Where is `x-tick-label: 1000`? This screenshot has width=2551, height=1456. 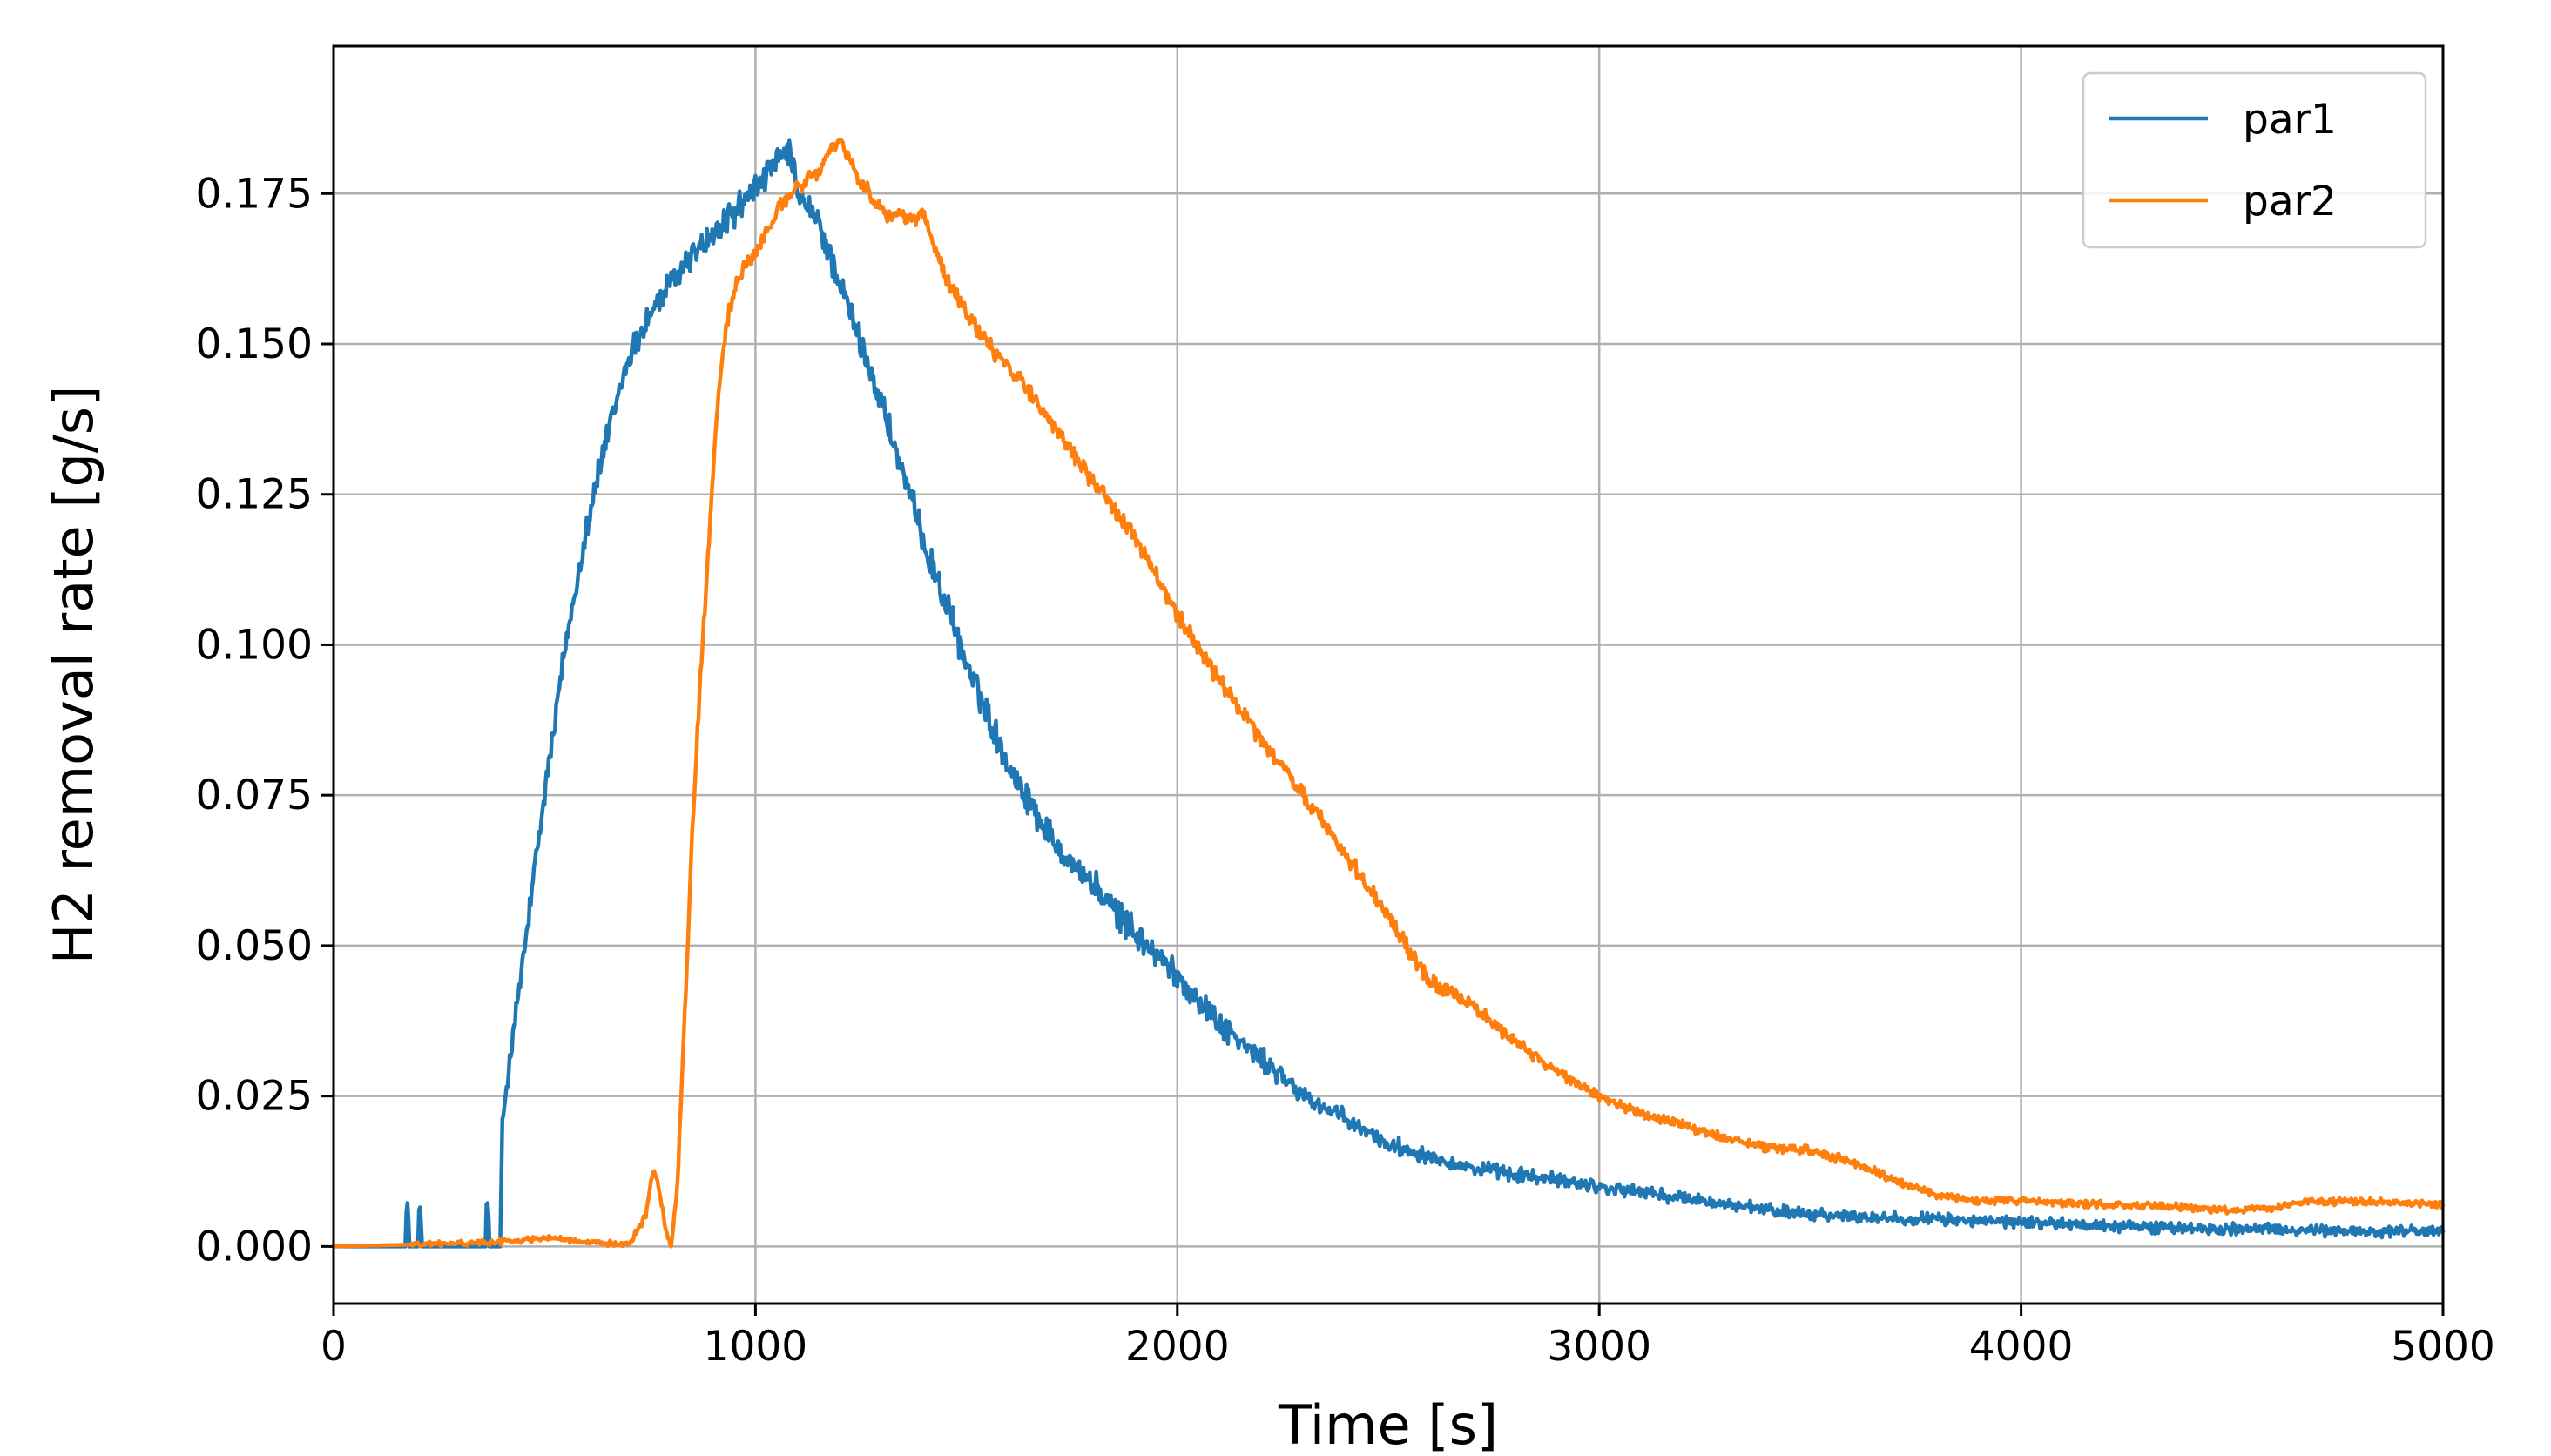 x-tick-label: 1000 is located at coordinates (756, 1347).